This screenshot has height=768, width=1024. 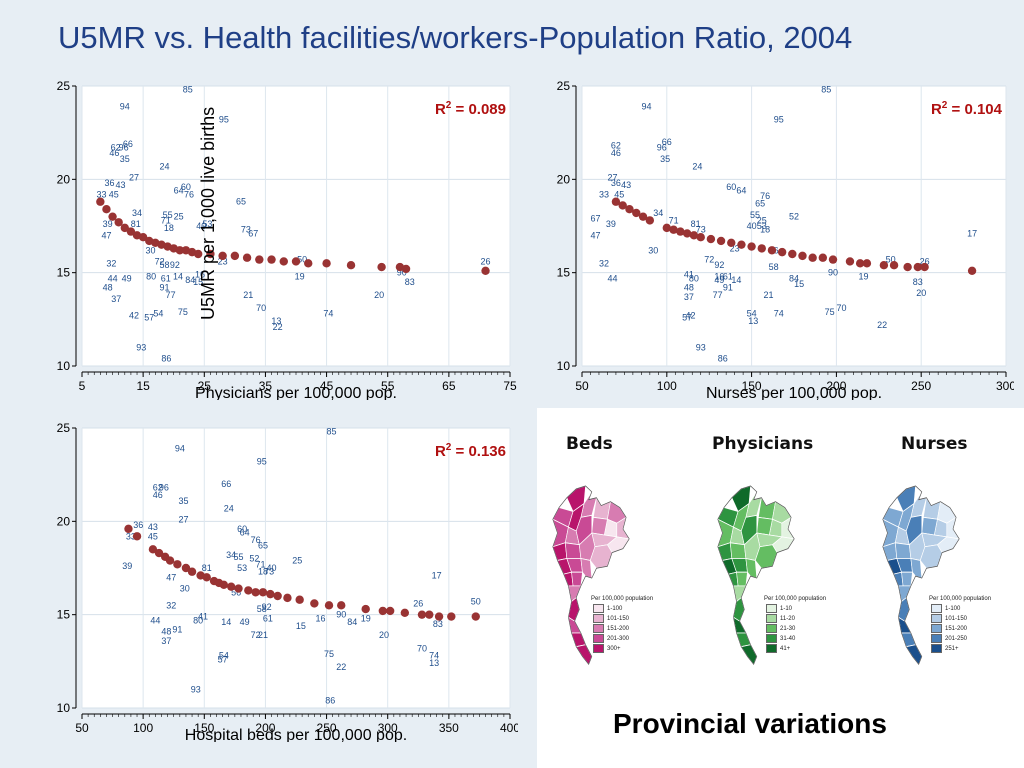 What do you see at coordinates (149, 317) in the screenshot?
I see `province-label: 57` at bounding box center [149, 317].